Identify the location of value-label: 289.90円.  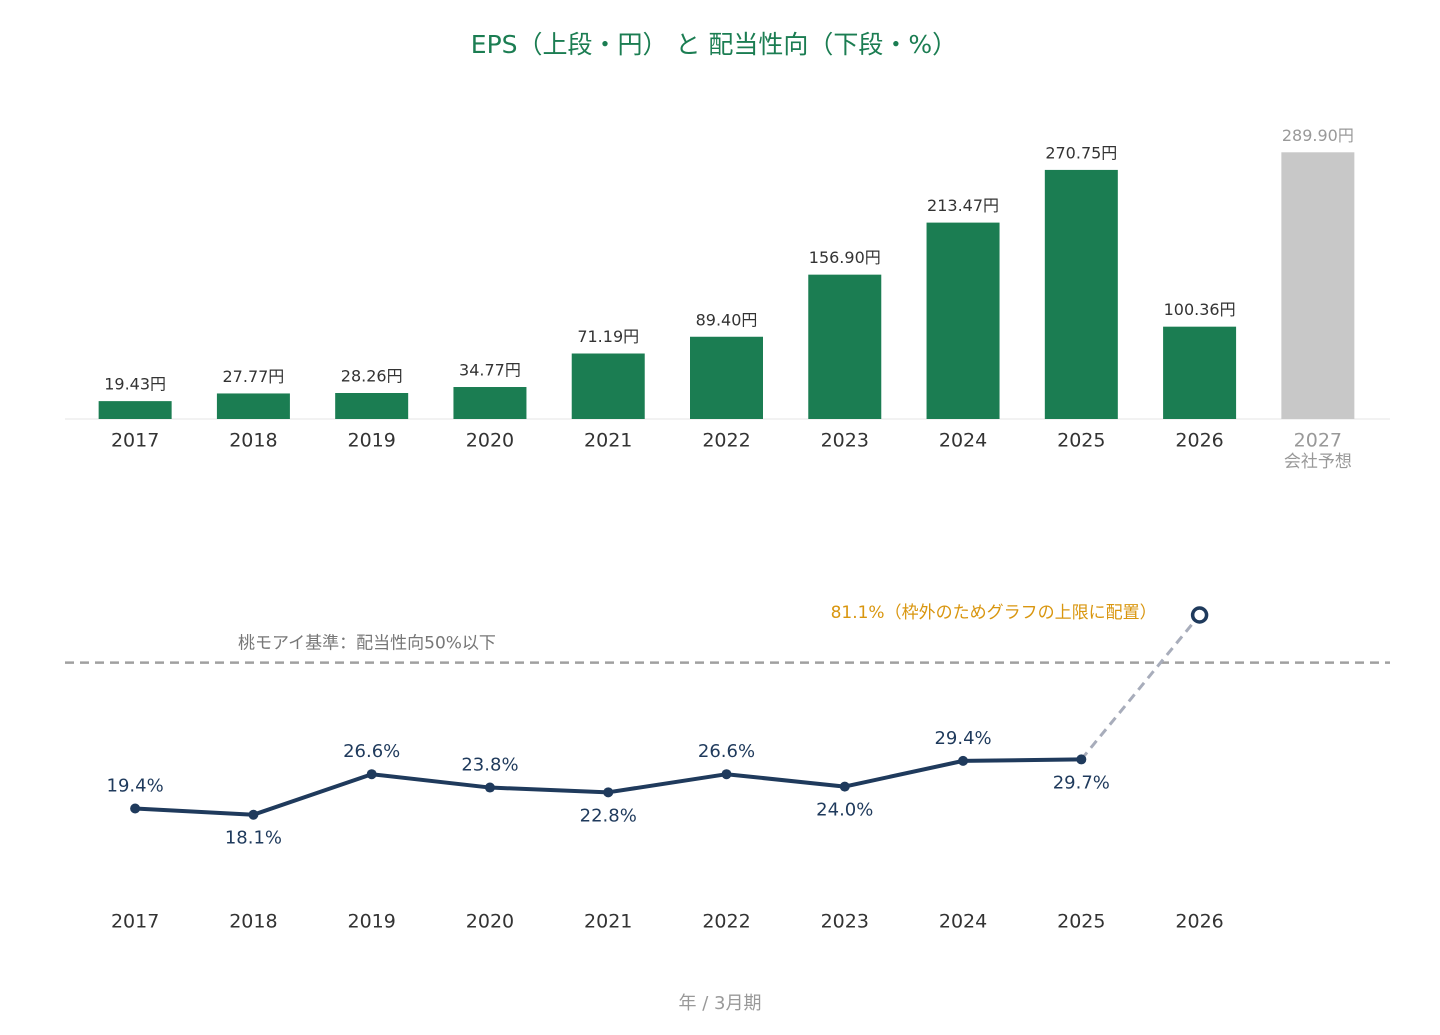
(1318, 135).